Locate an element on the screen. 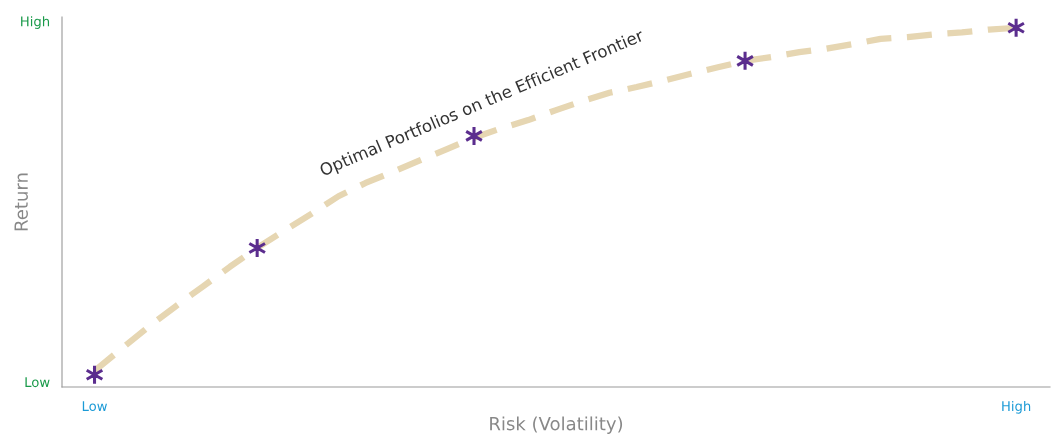 The image size is (1058, 437). y-axis-title: Return is located at coordinates (21, 202).